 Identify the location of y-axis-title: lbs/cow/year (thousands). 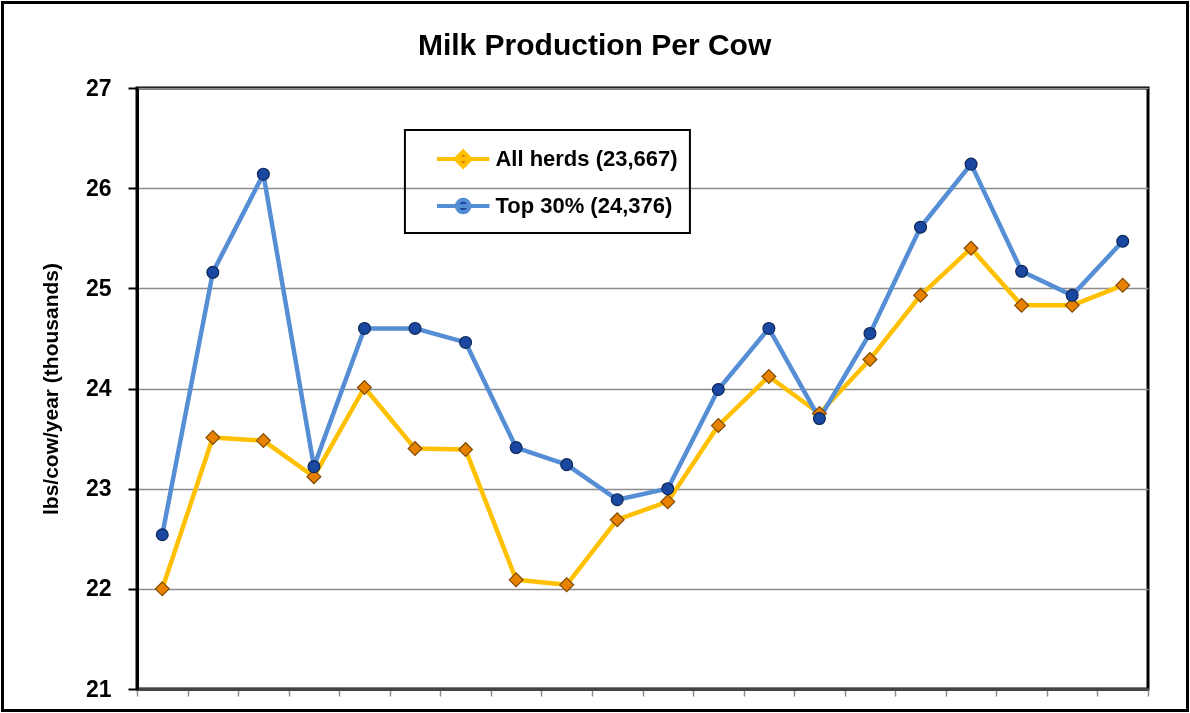
(50, 389).